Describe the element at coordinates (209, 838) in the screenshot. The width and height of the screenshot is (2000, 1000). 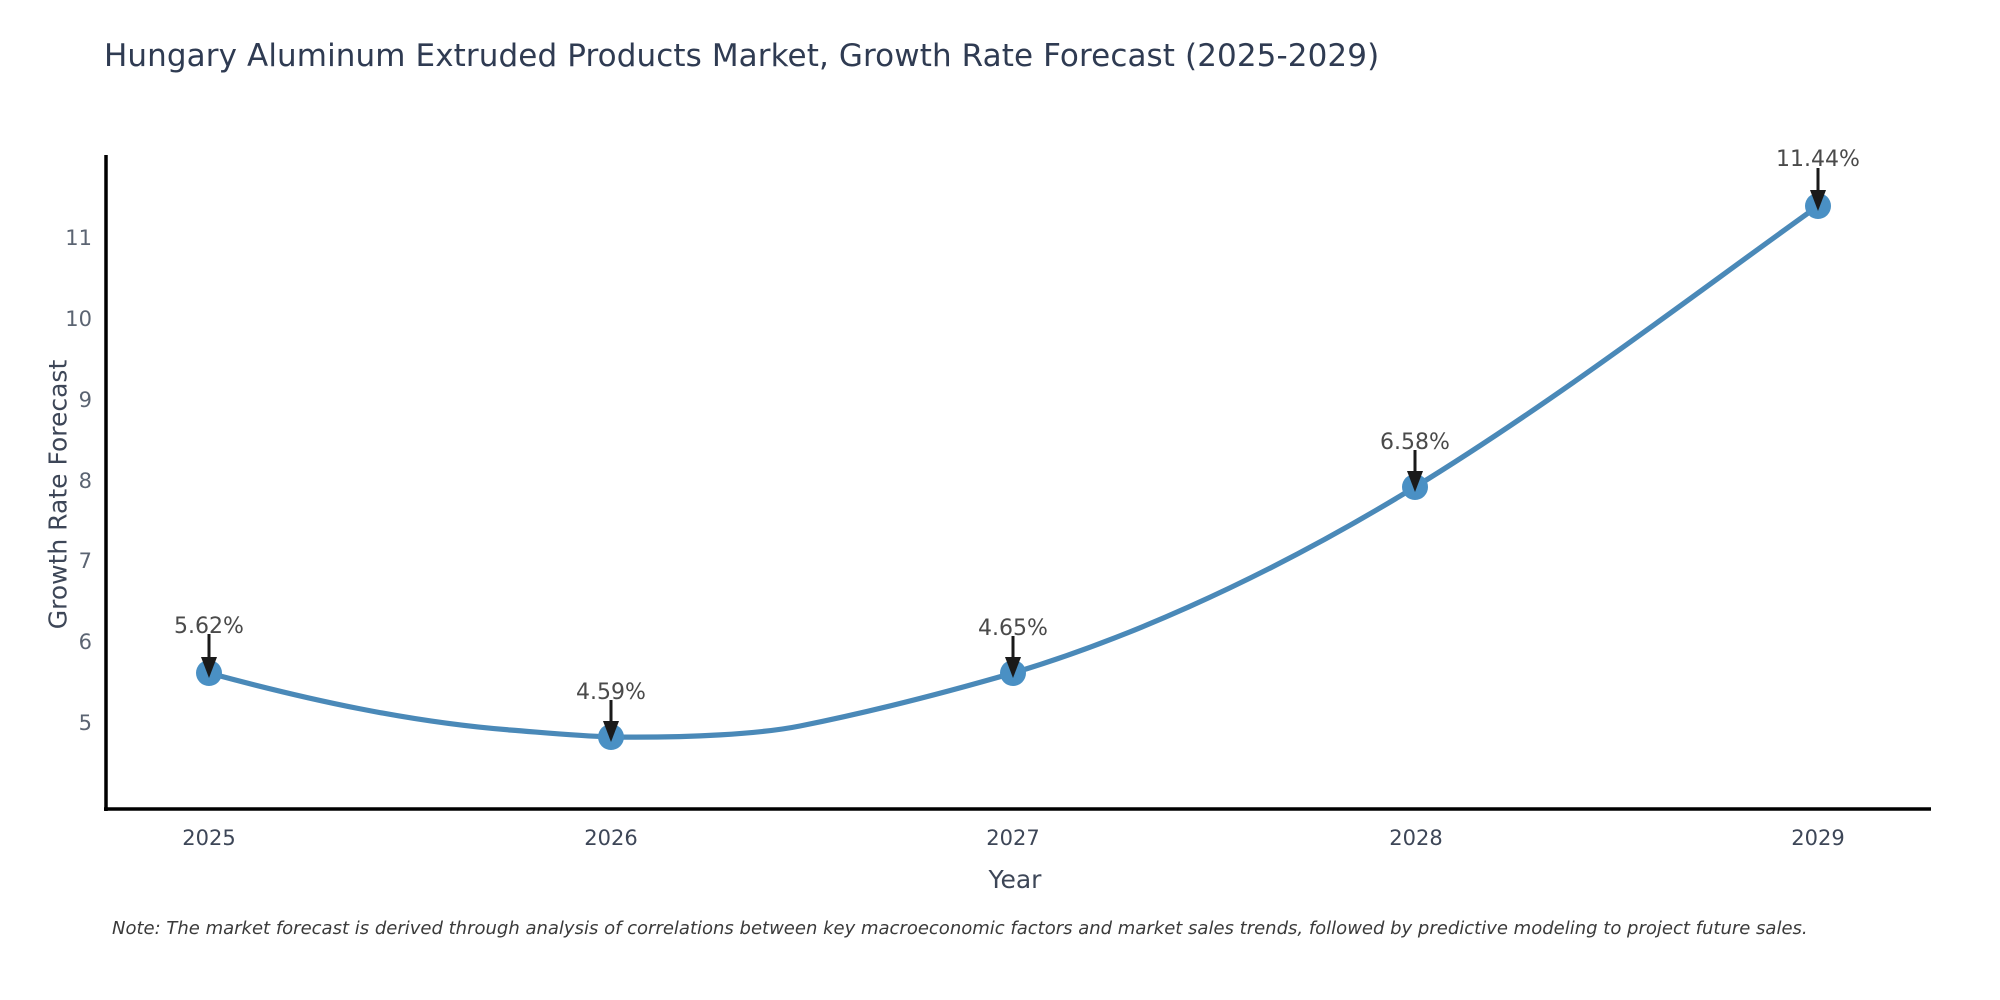
I see `x-tick-label-2025: 2025` at that location.